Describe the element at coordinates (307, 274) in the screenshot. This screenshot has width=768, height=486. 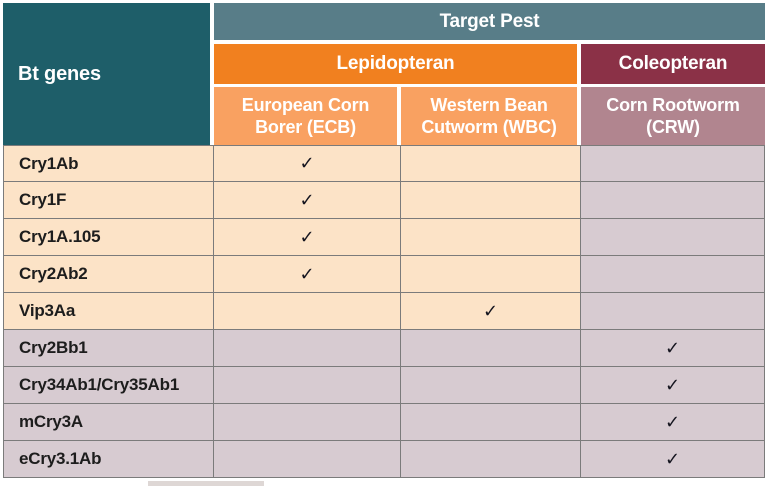
I see `check-cell-cry2ab2-ecb: ✓` at that location.